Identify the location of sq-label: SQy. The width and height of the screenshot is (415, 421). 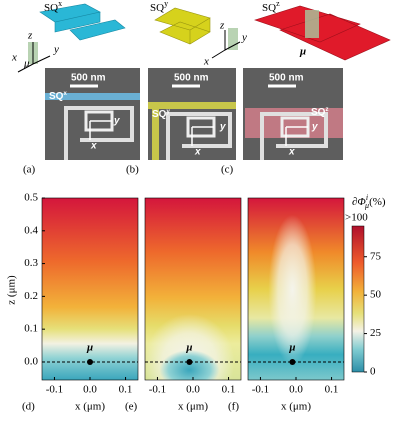
(159, 7).